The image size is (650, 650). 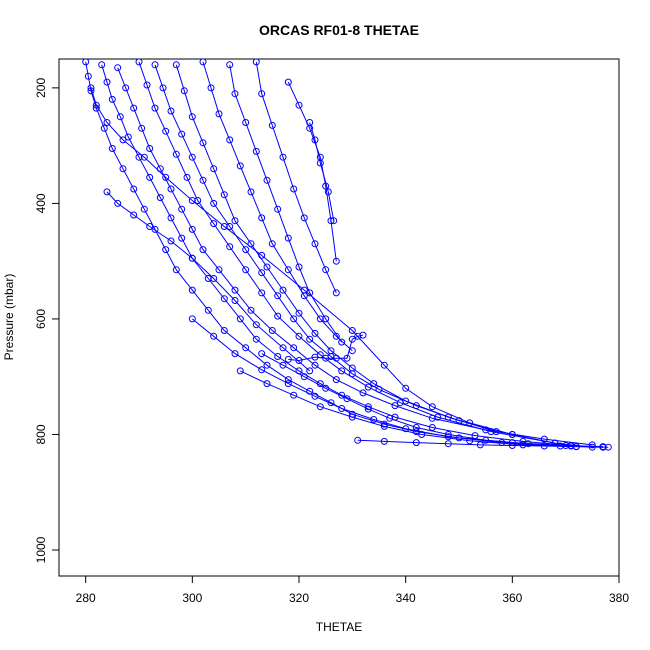 What do you see at coordinates (619, 598) in the screenshot?
I see `x-tick-label: 380` at bounding box center [619, 598].